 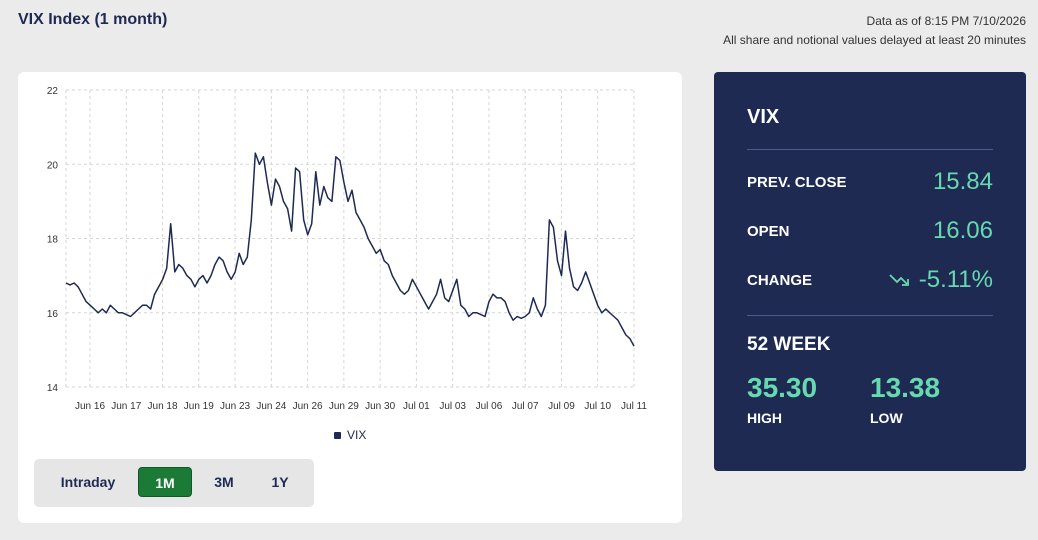 What do you see at coordinates (88, 482) in the screenshot?
I see `range-intraday-button: Intraday` at bounding box center [88, 482].